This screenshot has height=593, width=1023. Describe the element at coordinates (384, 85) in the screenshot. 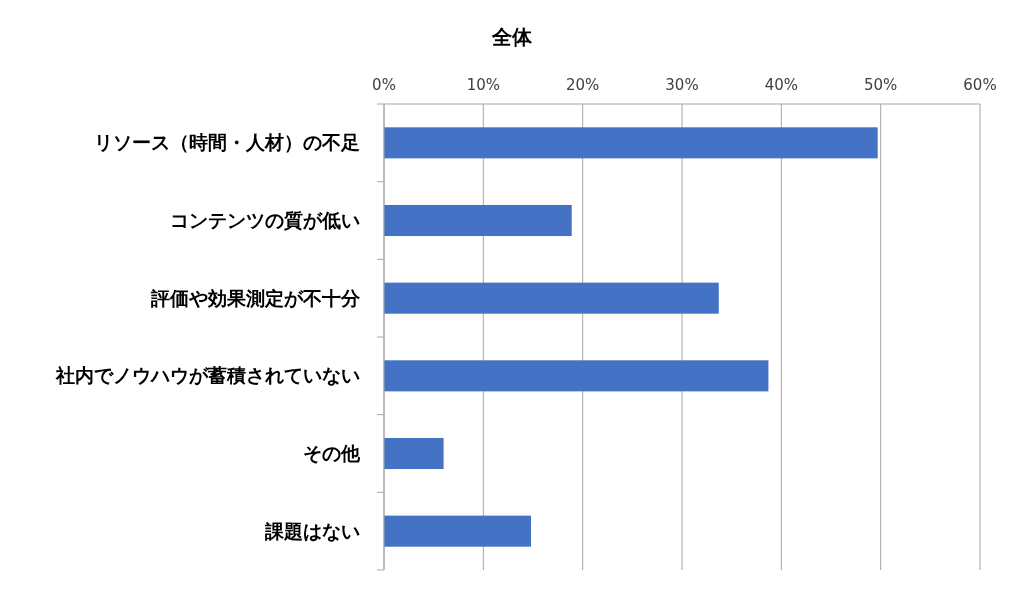

I see `x-tick-label: 0%` at that location.